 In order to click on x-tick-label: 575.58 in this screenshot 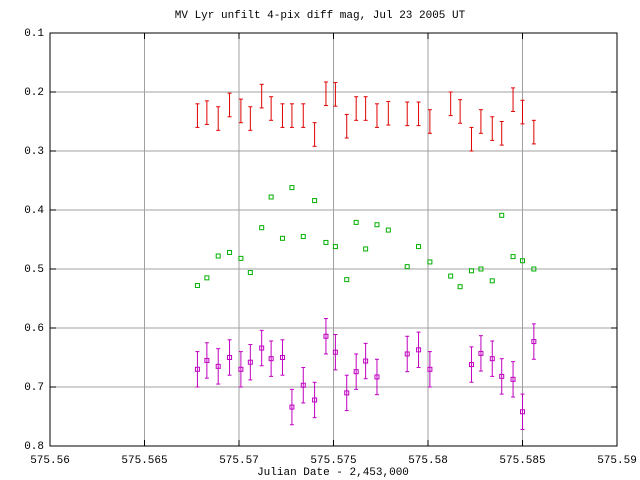, I will do `click(428, 461)`.